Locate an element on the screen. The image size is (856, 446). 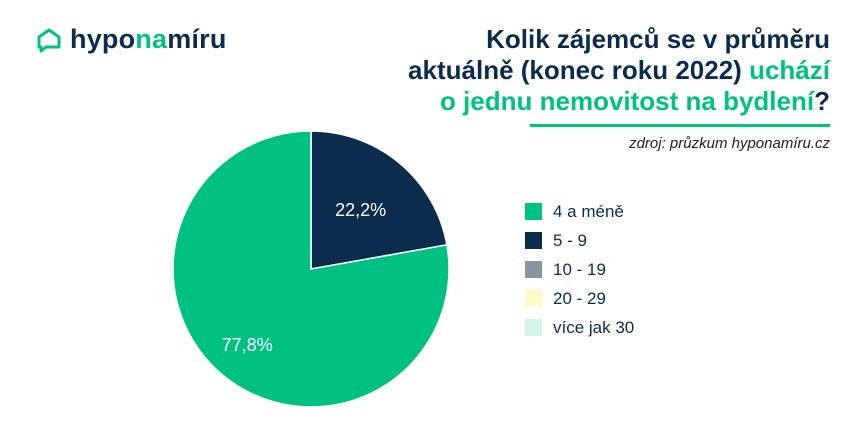
legend-label: 20 - 29 is located at coordinates (579, 298).